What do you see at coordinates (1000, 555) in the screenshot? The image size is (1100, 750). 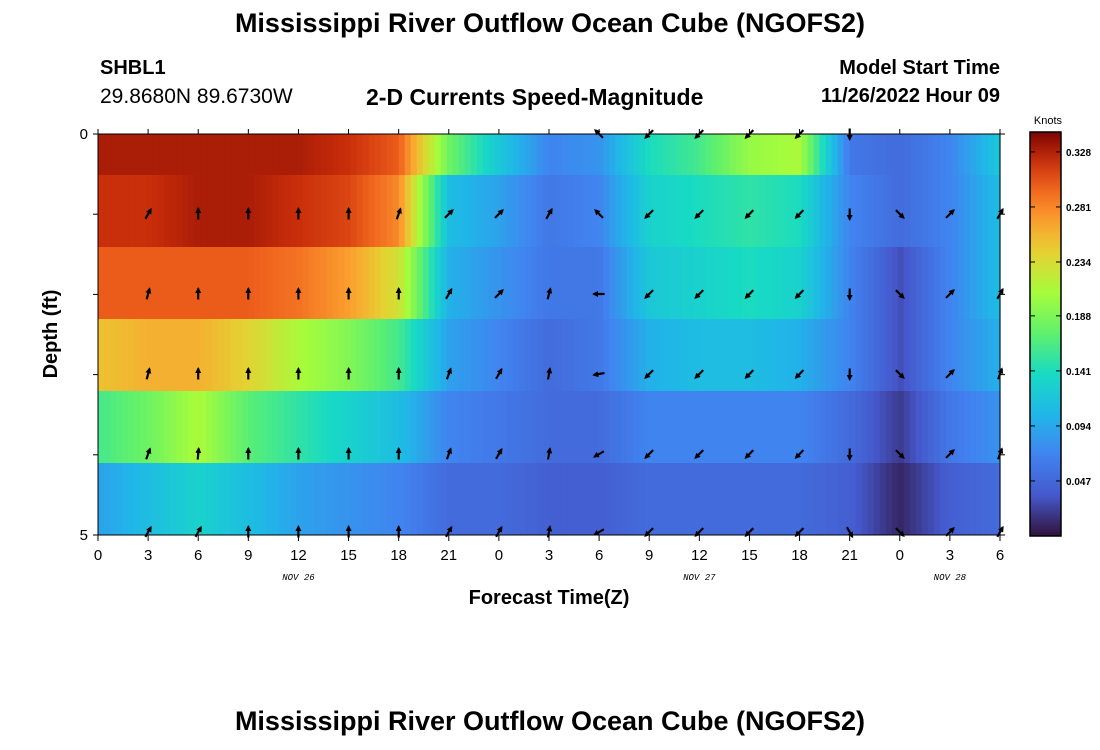 I see `x-tick-label: 6` at bounding box center [1000, 555].